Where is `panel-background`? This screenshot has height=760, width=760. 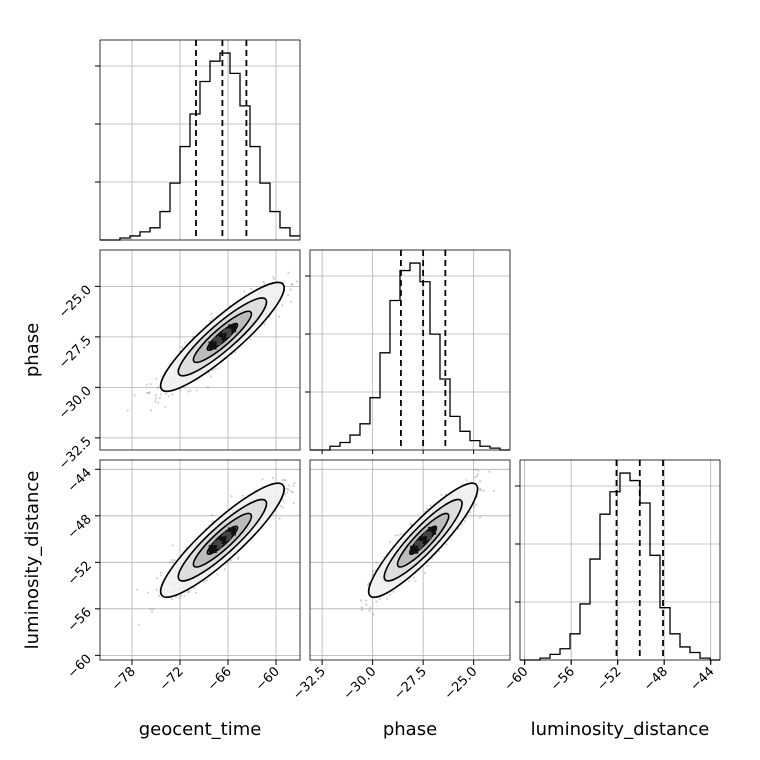 panel-background is located at coordinates (620, 560).